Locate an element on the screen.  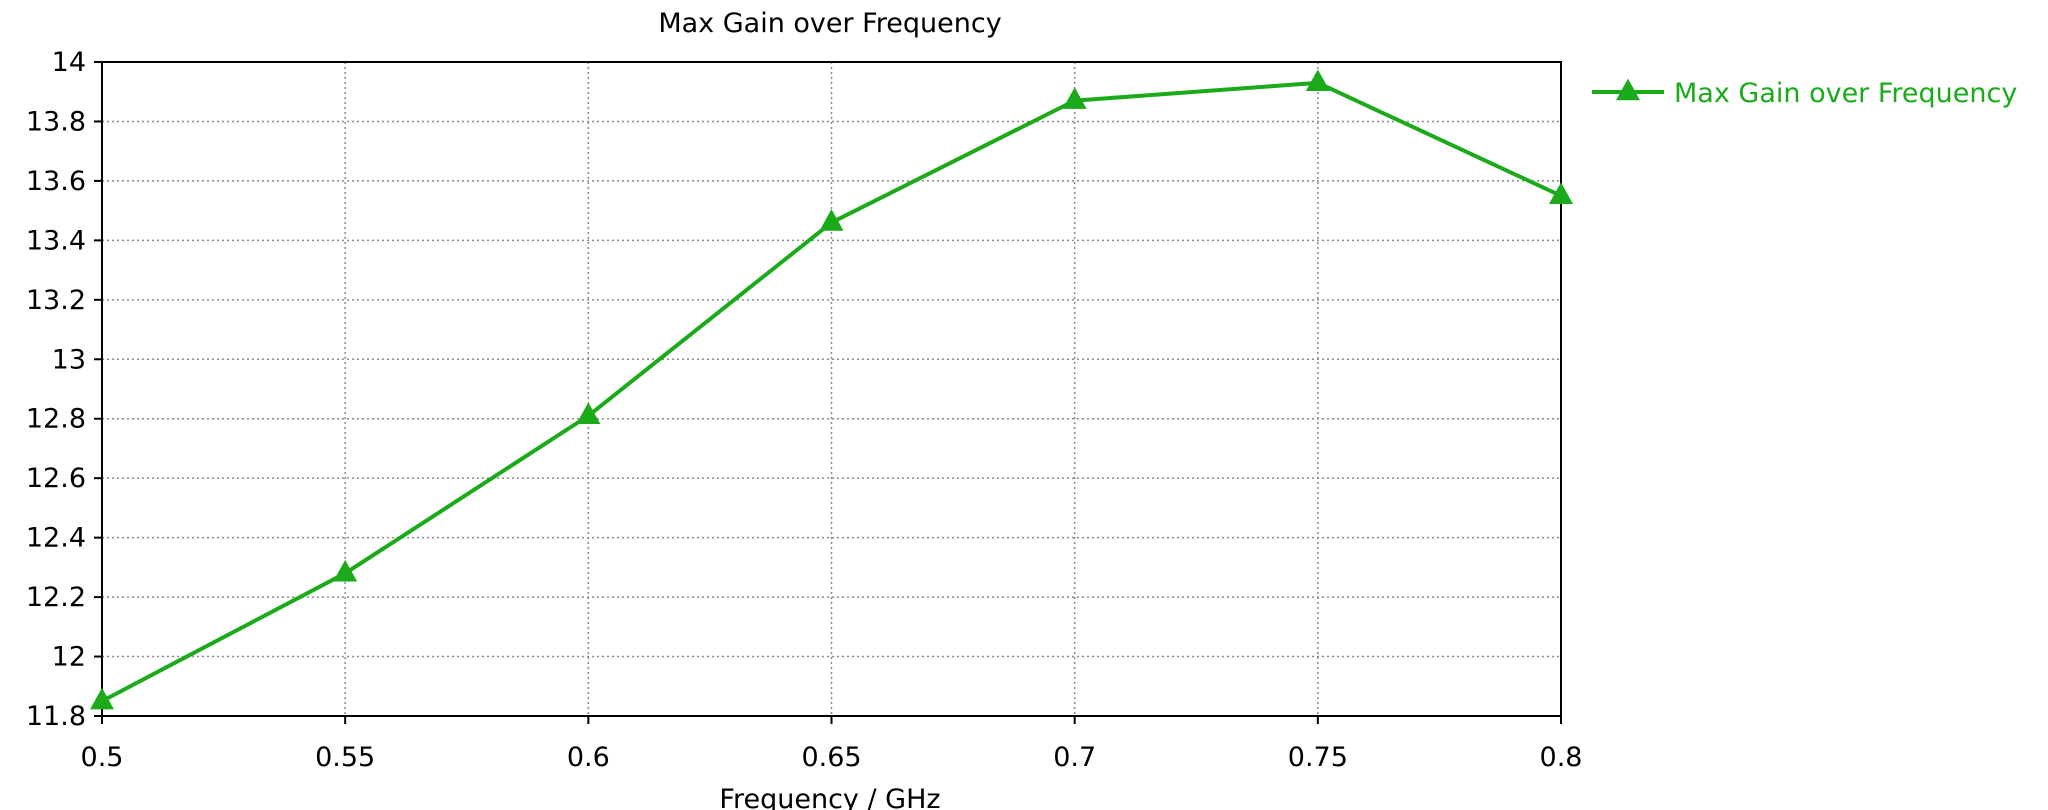
y-tick-label: 12.6 is located at coordinates (56, 478).